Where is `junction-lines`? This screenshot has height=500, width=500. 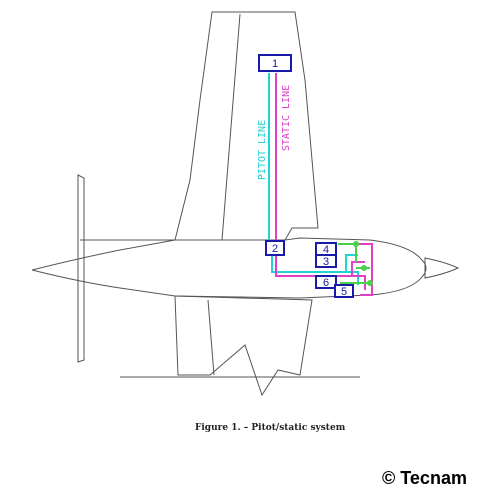 junction-lines is located at coordinates (354, 263).